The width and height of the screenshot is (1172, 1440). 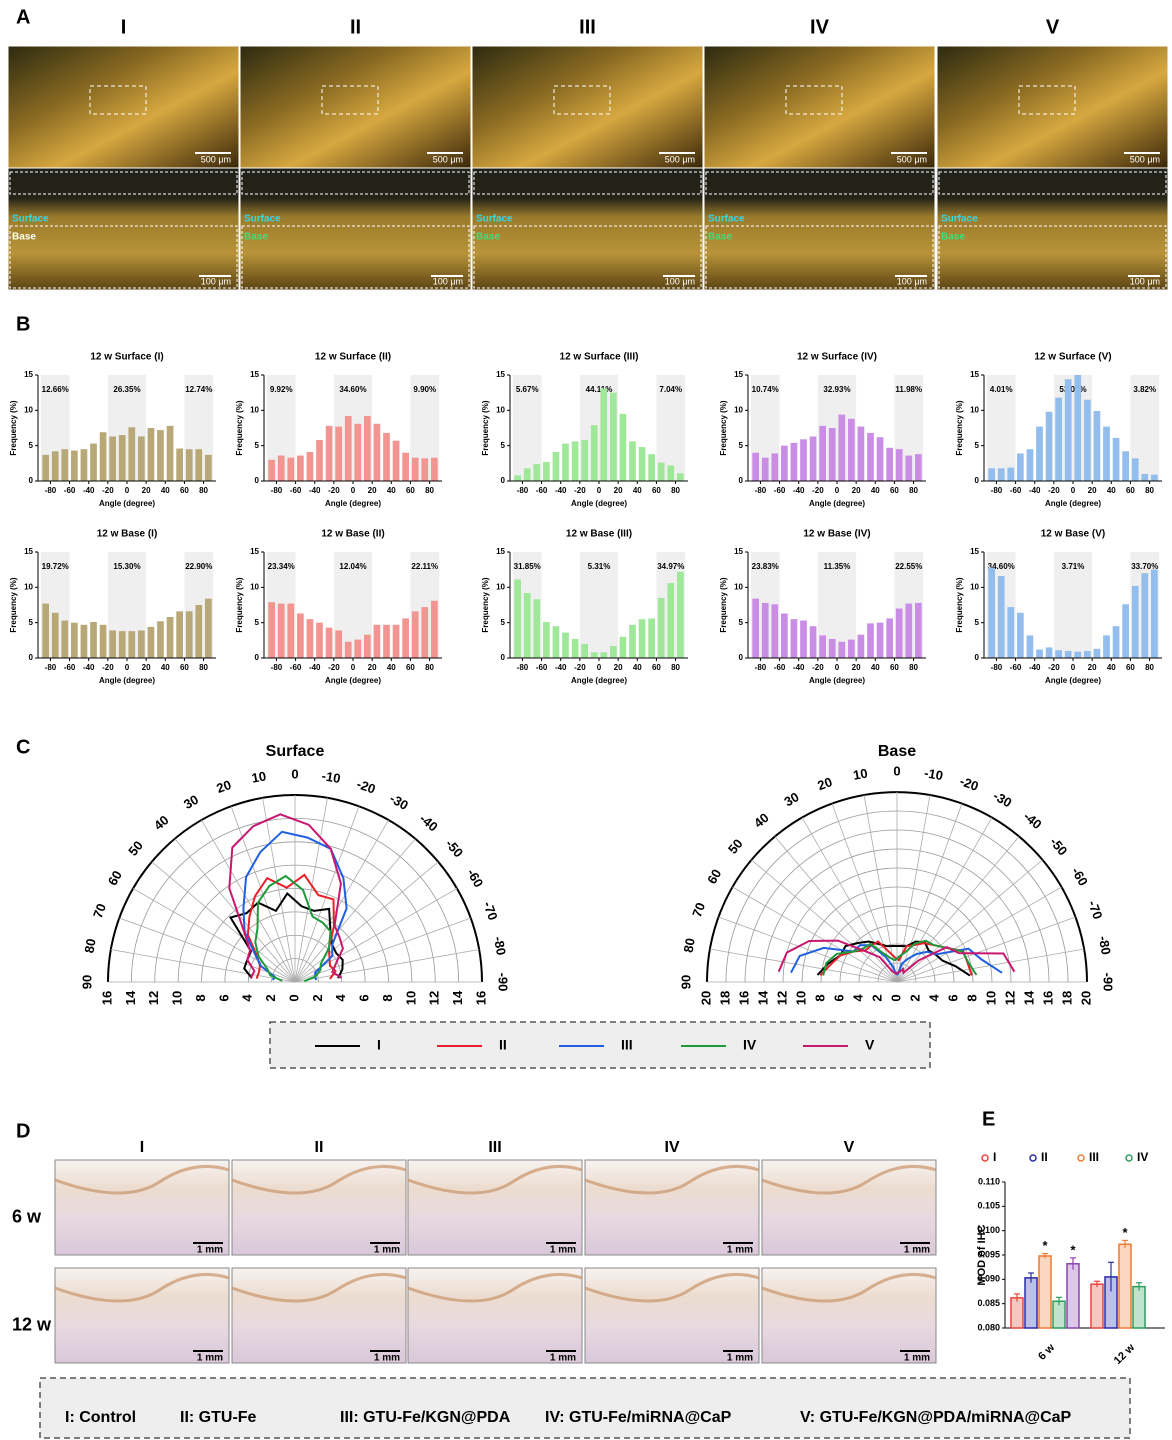 I want to click on series-line, so click(x=295, y=905).